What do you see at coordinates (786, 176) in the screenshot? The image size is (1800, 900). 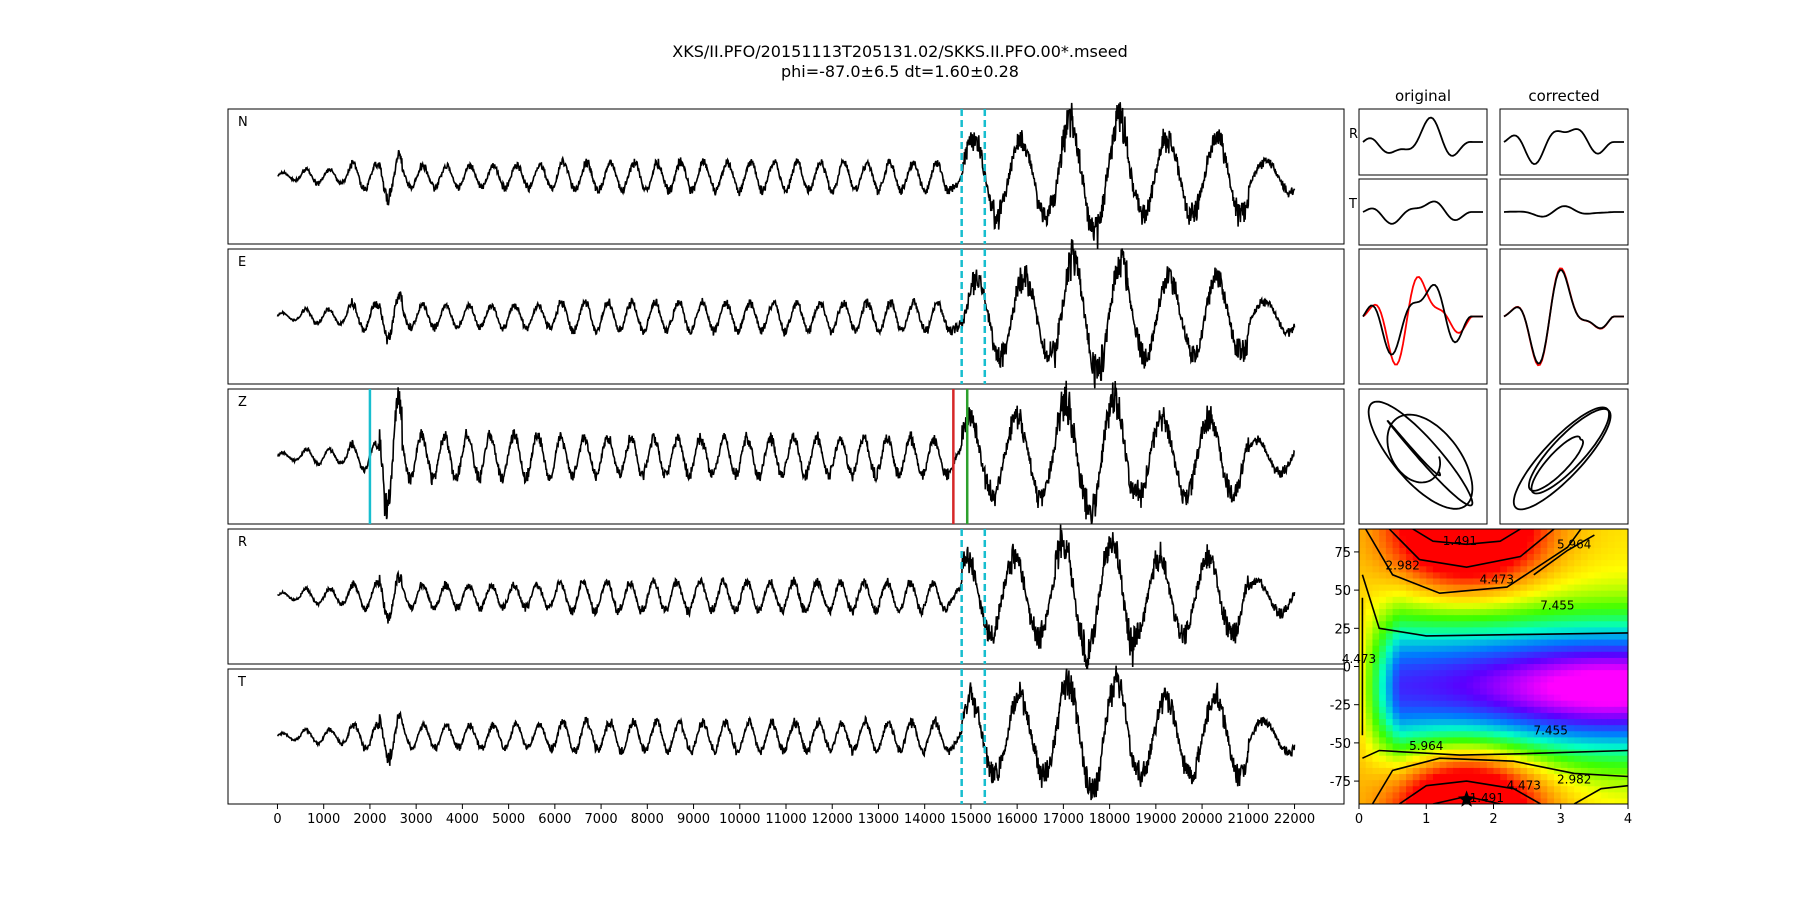 I see `seismogram-panel-n: N` at bounding box center [786, 176].